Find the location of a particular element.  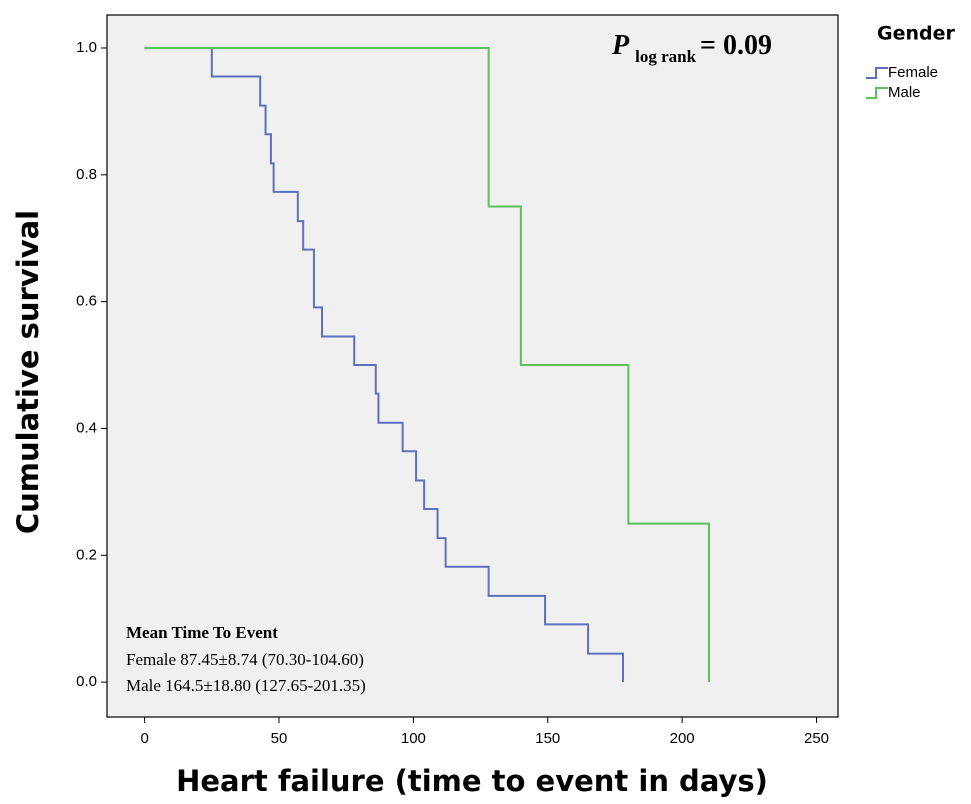

x-axis-title: Heart failure (time to event in days) is located at coordinates (472, 781).